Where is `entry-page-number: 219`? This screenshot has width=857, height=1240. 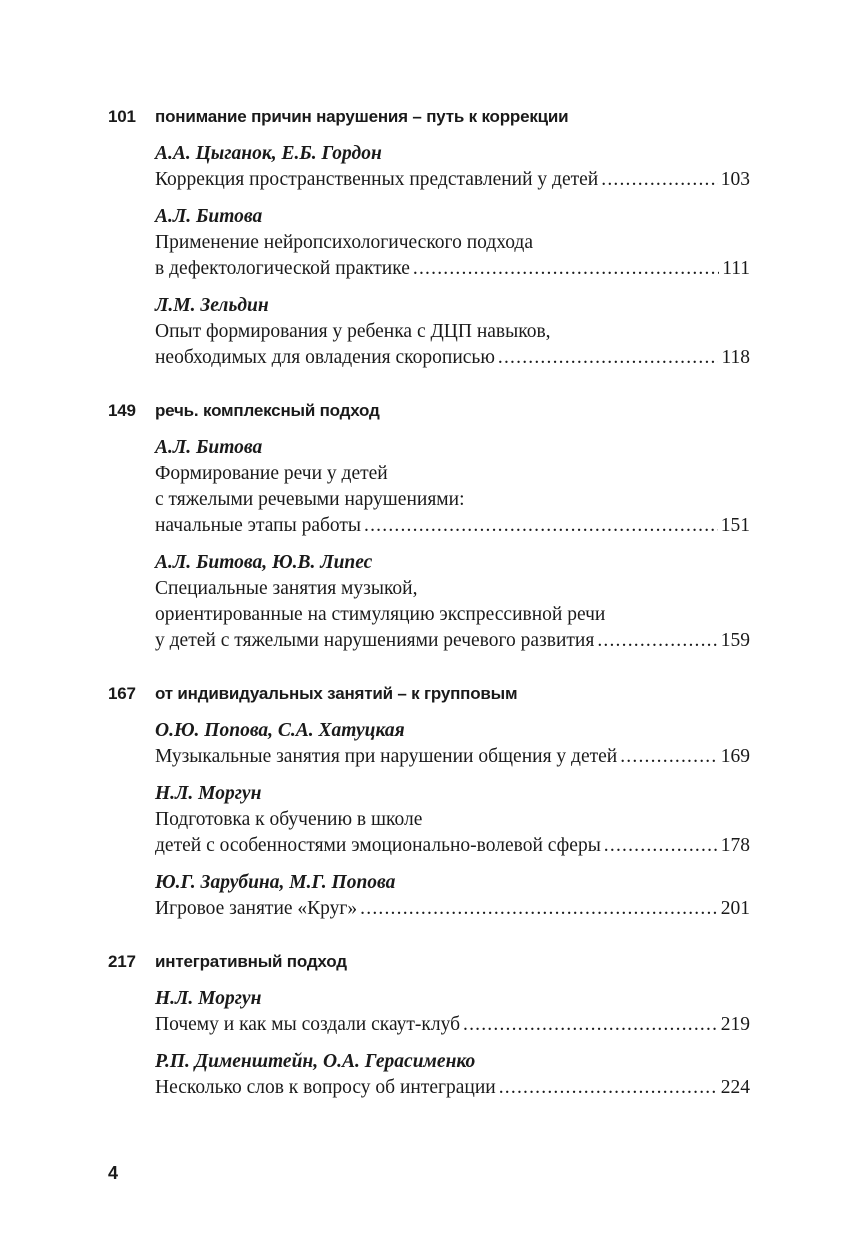 entry-page-number: 219 is located at coordinates (735, 1024).